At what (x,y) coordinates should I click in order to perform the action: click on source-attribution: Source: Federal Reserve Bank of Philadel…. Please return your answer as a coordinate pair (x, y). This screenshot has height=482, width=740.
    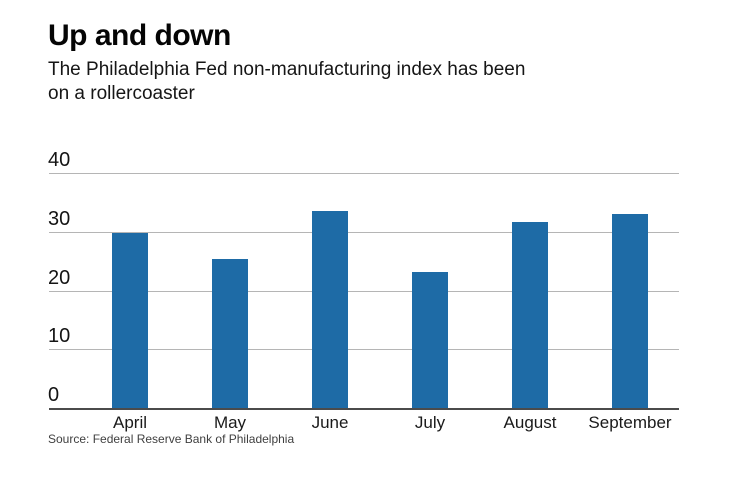
    Looking at the image, I should click on (171, 439).